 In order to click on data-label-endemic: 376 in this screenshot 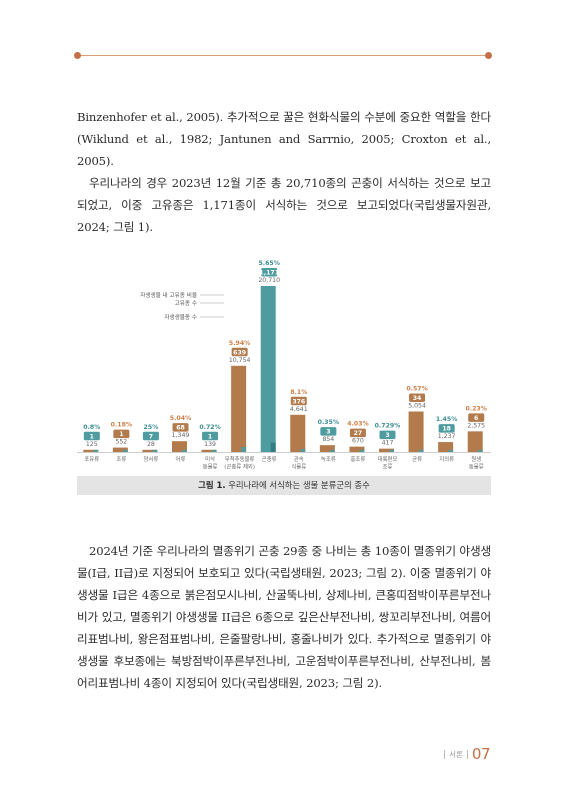, I will do `click(298, 401)`.